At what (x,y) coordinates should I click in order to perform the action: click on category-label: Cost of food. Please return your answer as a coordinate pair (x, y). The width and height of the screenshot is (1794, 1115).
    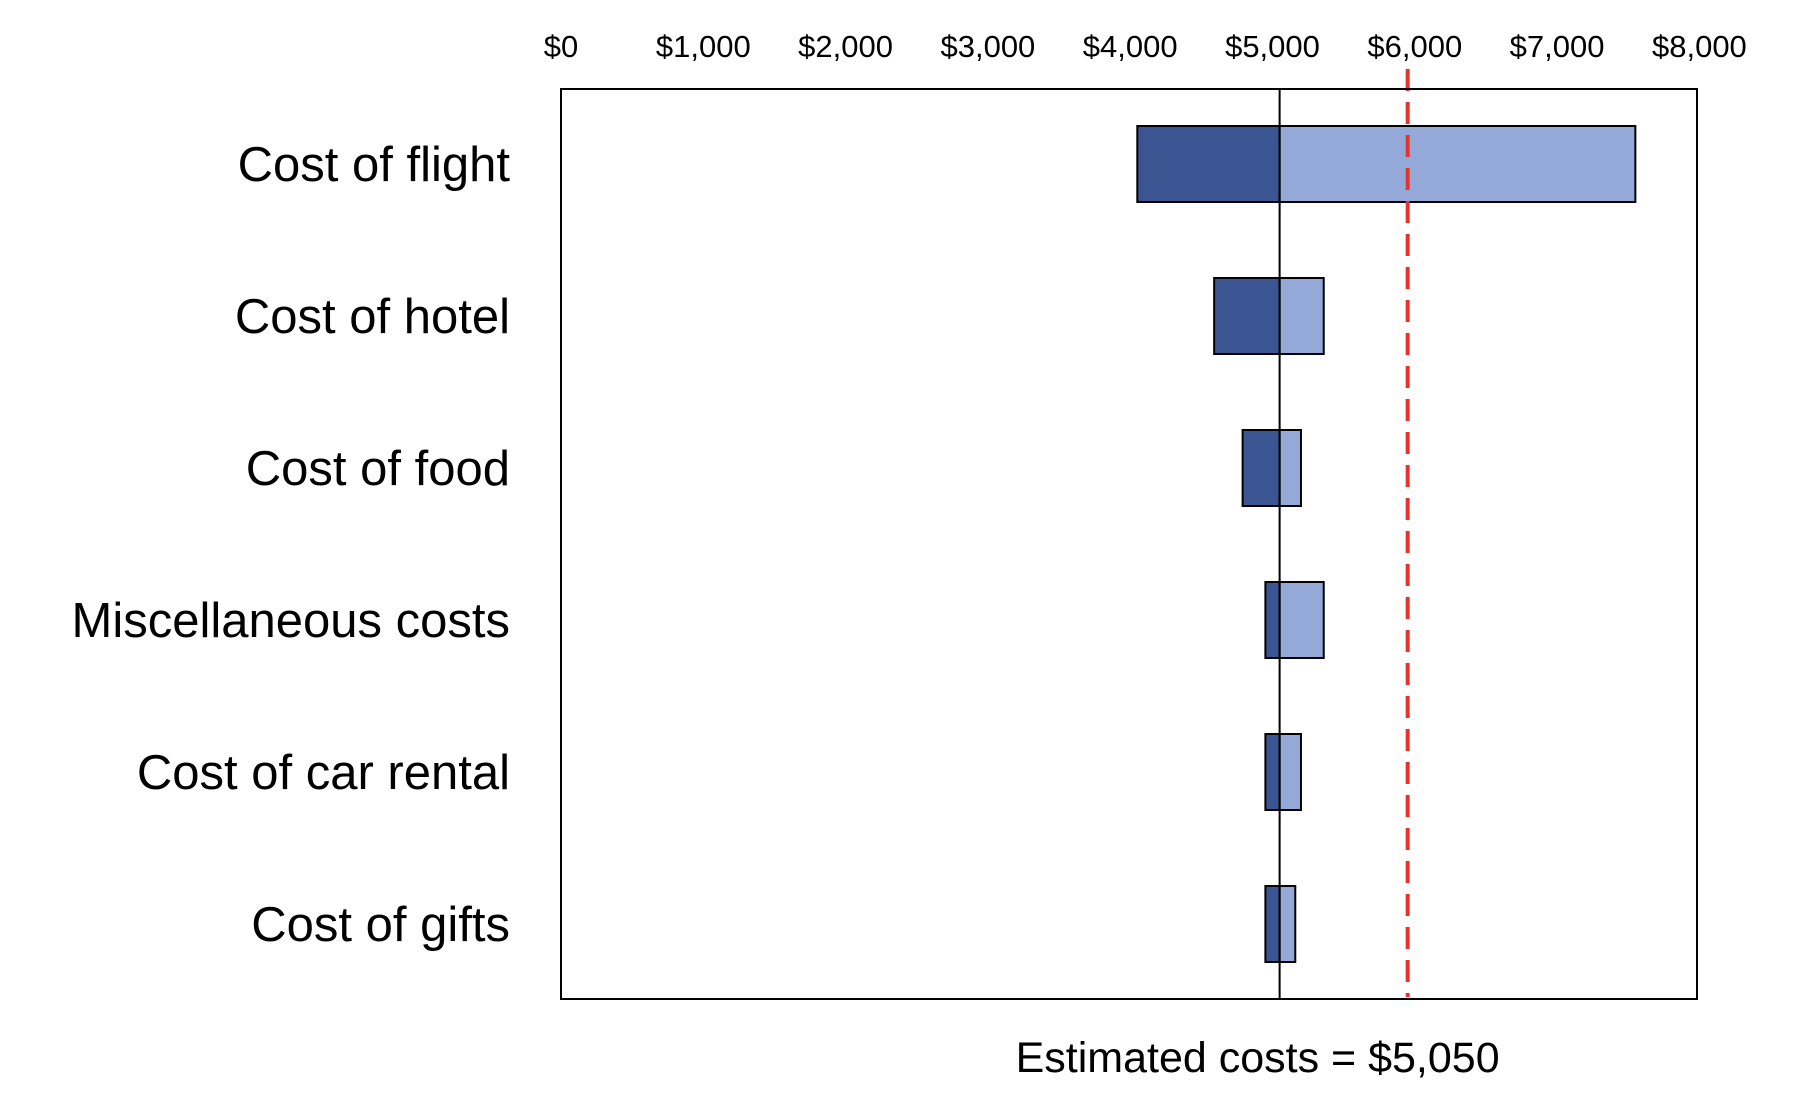
    Looking at the image, I should click on (378, 469).